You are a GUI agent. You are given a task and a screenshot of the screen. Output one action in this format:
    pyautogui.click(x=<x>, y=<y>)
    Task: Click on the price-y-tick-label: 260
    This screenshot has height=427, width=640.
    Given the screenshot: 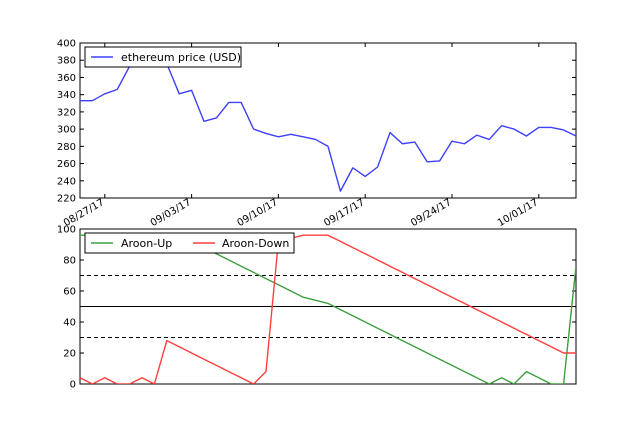 What is the action you would take?
    pyautogui.click(x=66, y=164)
    